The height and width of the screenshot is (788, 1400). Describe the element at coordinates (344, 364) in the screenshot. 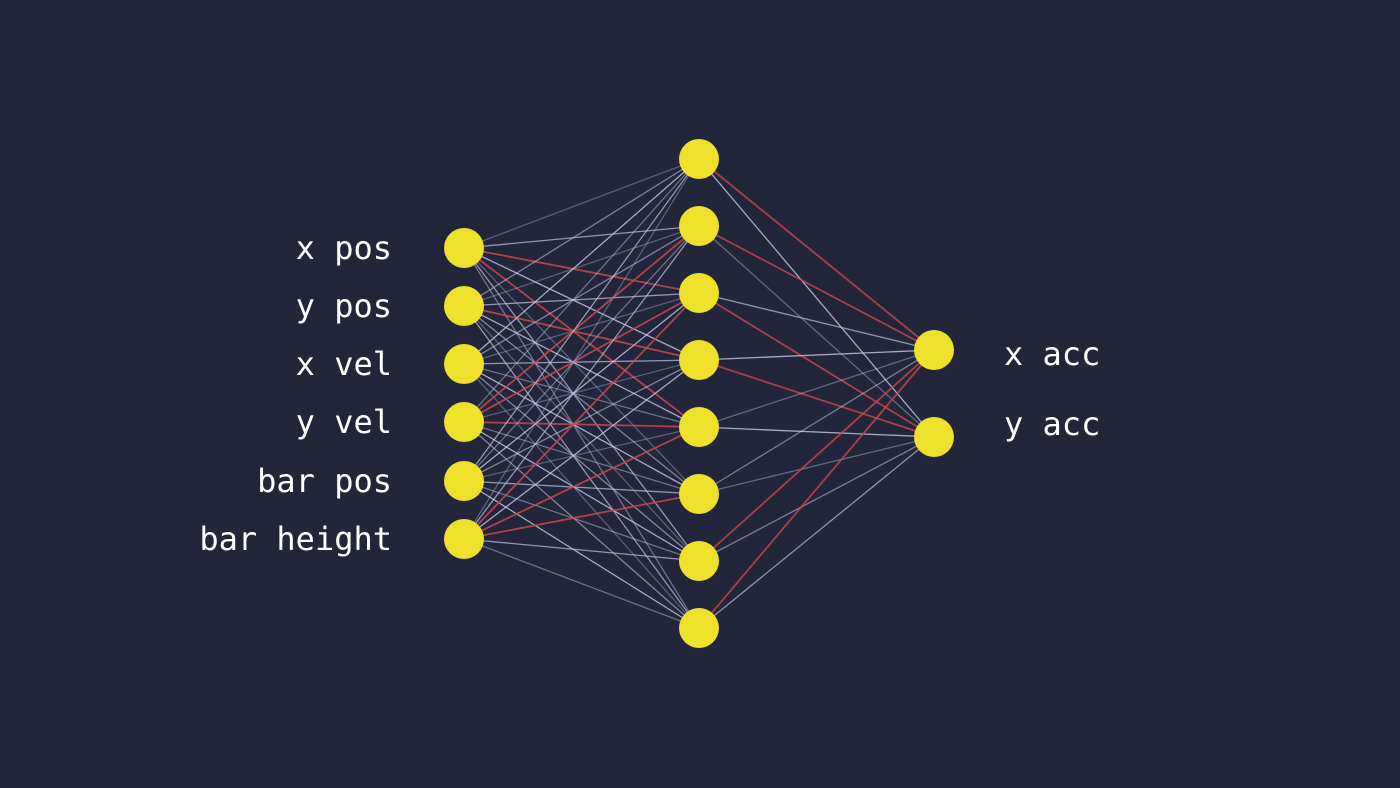

I see `input-label: x vel` at that location.